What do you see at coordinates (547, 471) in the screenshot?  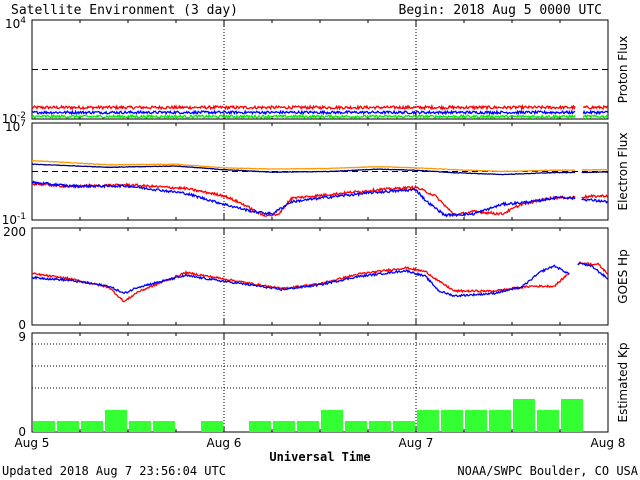 I see `noaa-credit: NOAA/SWPC Boulder, CO USA` at bounding box center [547, 471].